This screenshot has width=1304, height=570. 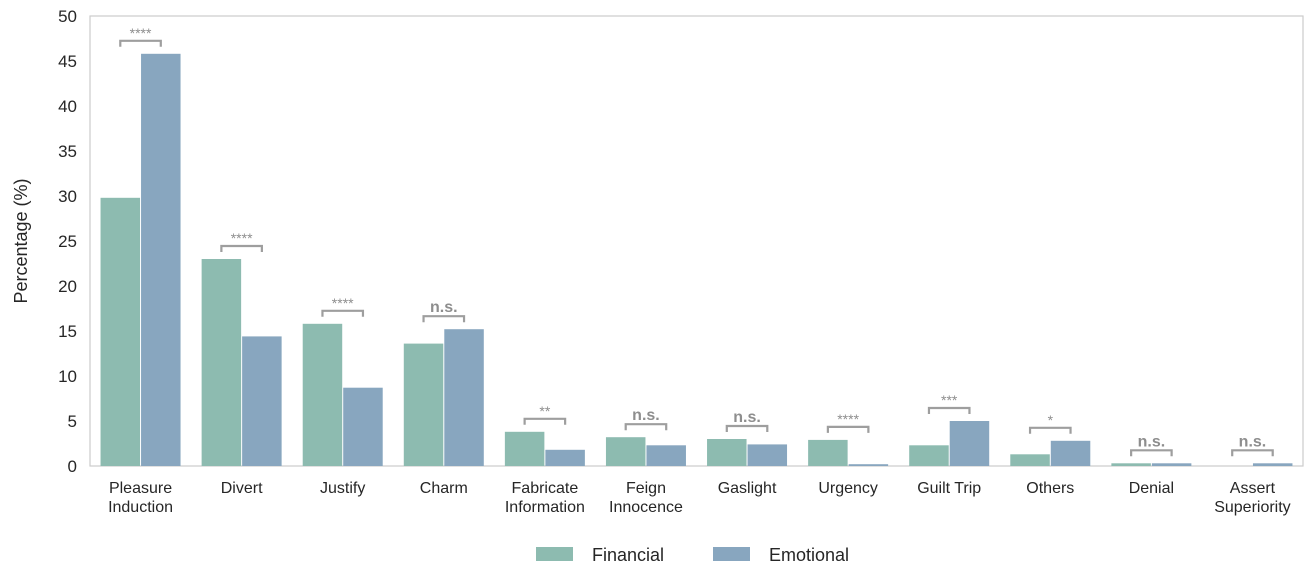 What do you see at coordinates (72, 421) in the screenshot?
I see `y-tick-label: 5` at bounding box center [72, 421].